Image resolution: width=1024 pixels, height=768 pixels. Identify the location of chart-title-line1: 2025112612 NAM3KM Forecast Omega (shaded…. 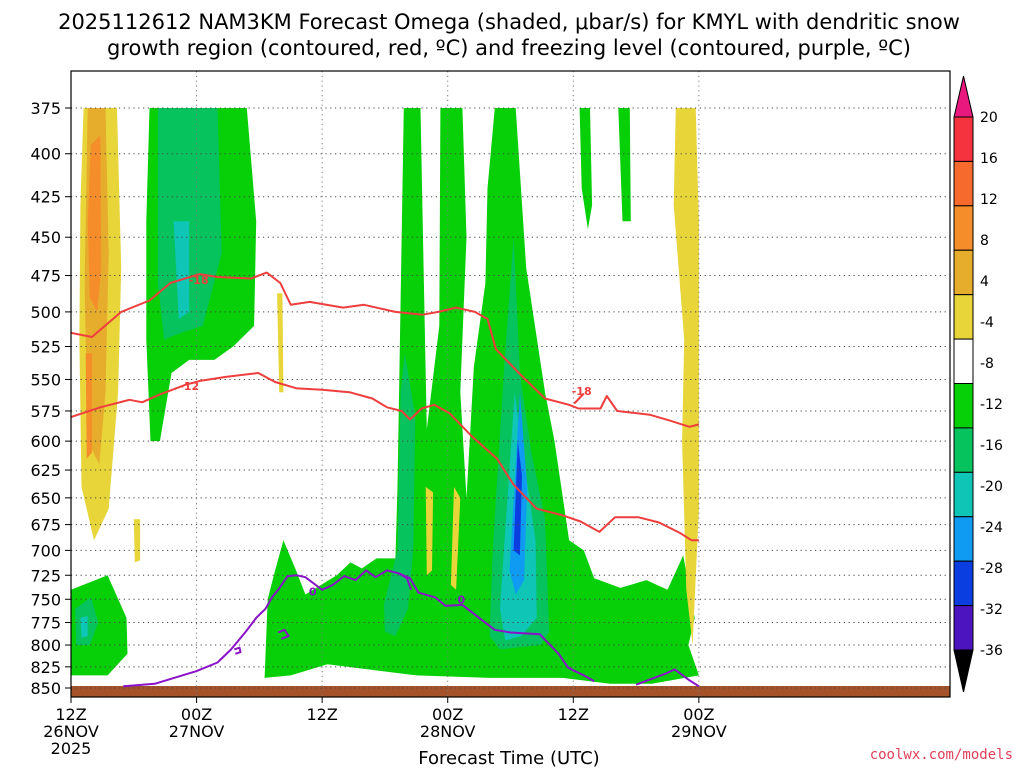
(509, 22).